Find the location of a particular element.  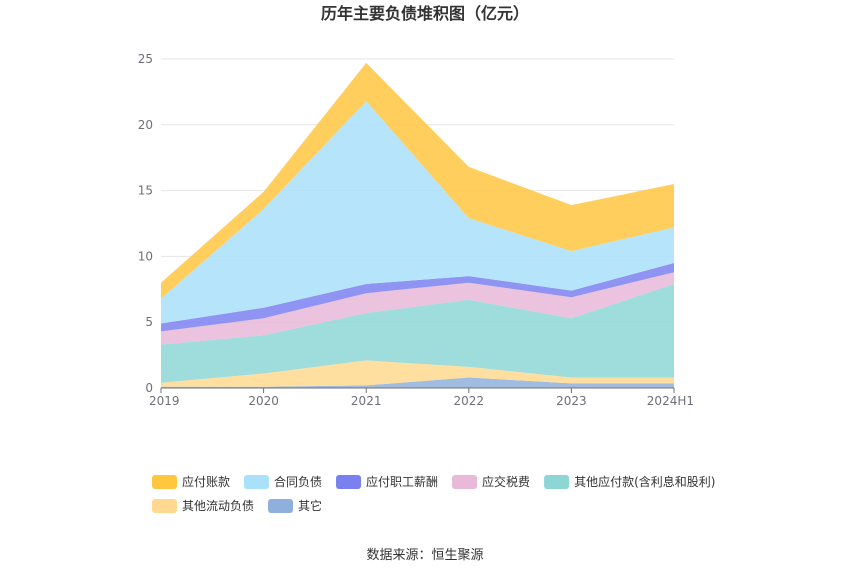

y-tick-label: 15 is located at coordinates (145, 191).